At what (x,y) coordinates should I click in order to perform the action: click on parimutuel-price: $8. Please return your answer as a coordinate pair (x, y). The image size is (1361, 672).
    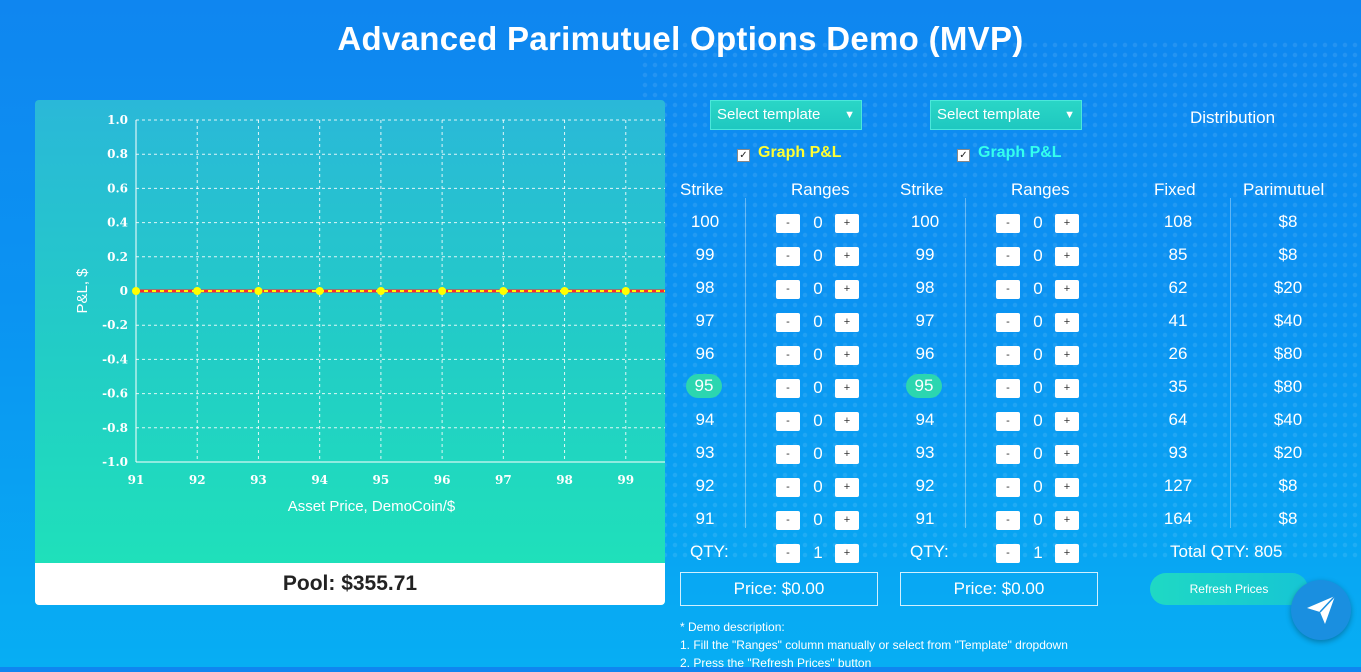
    Looking at the image, I should click on (1288, 485).